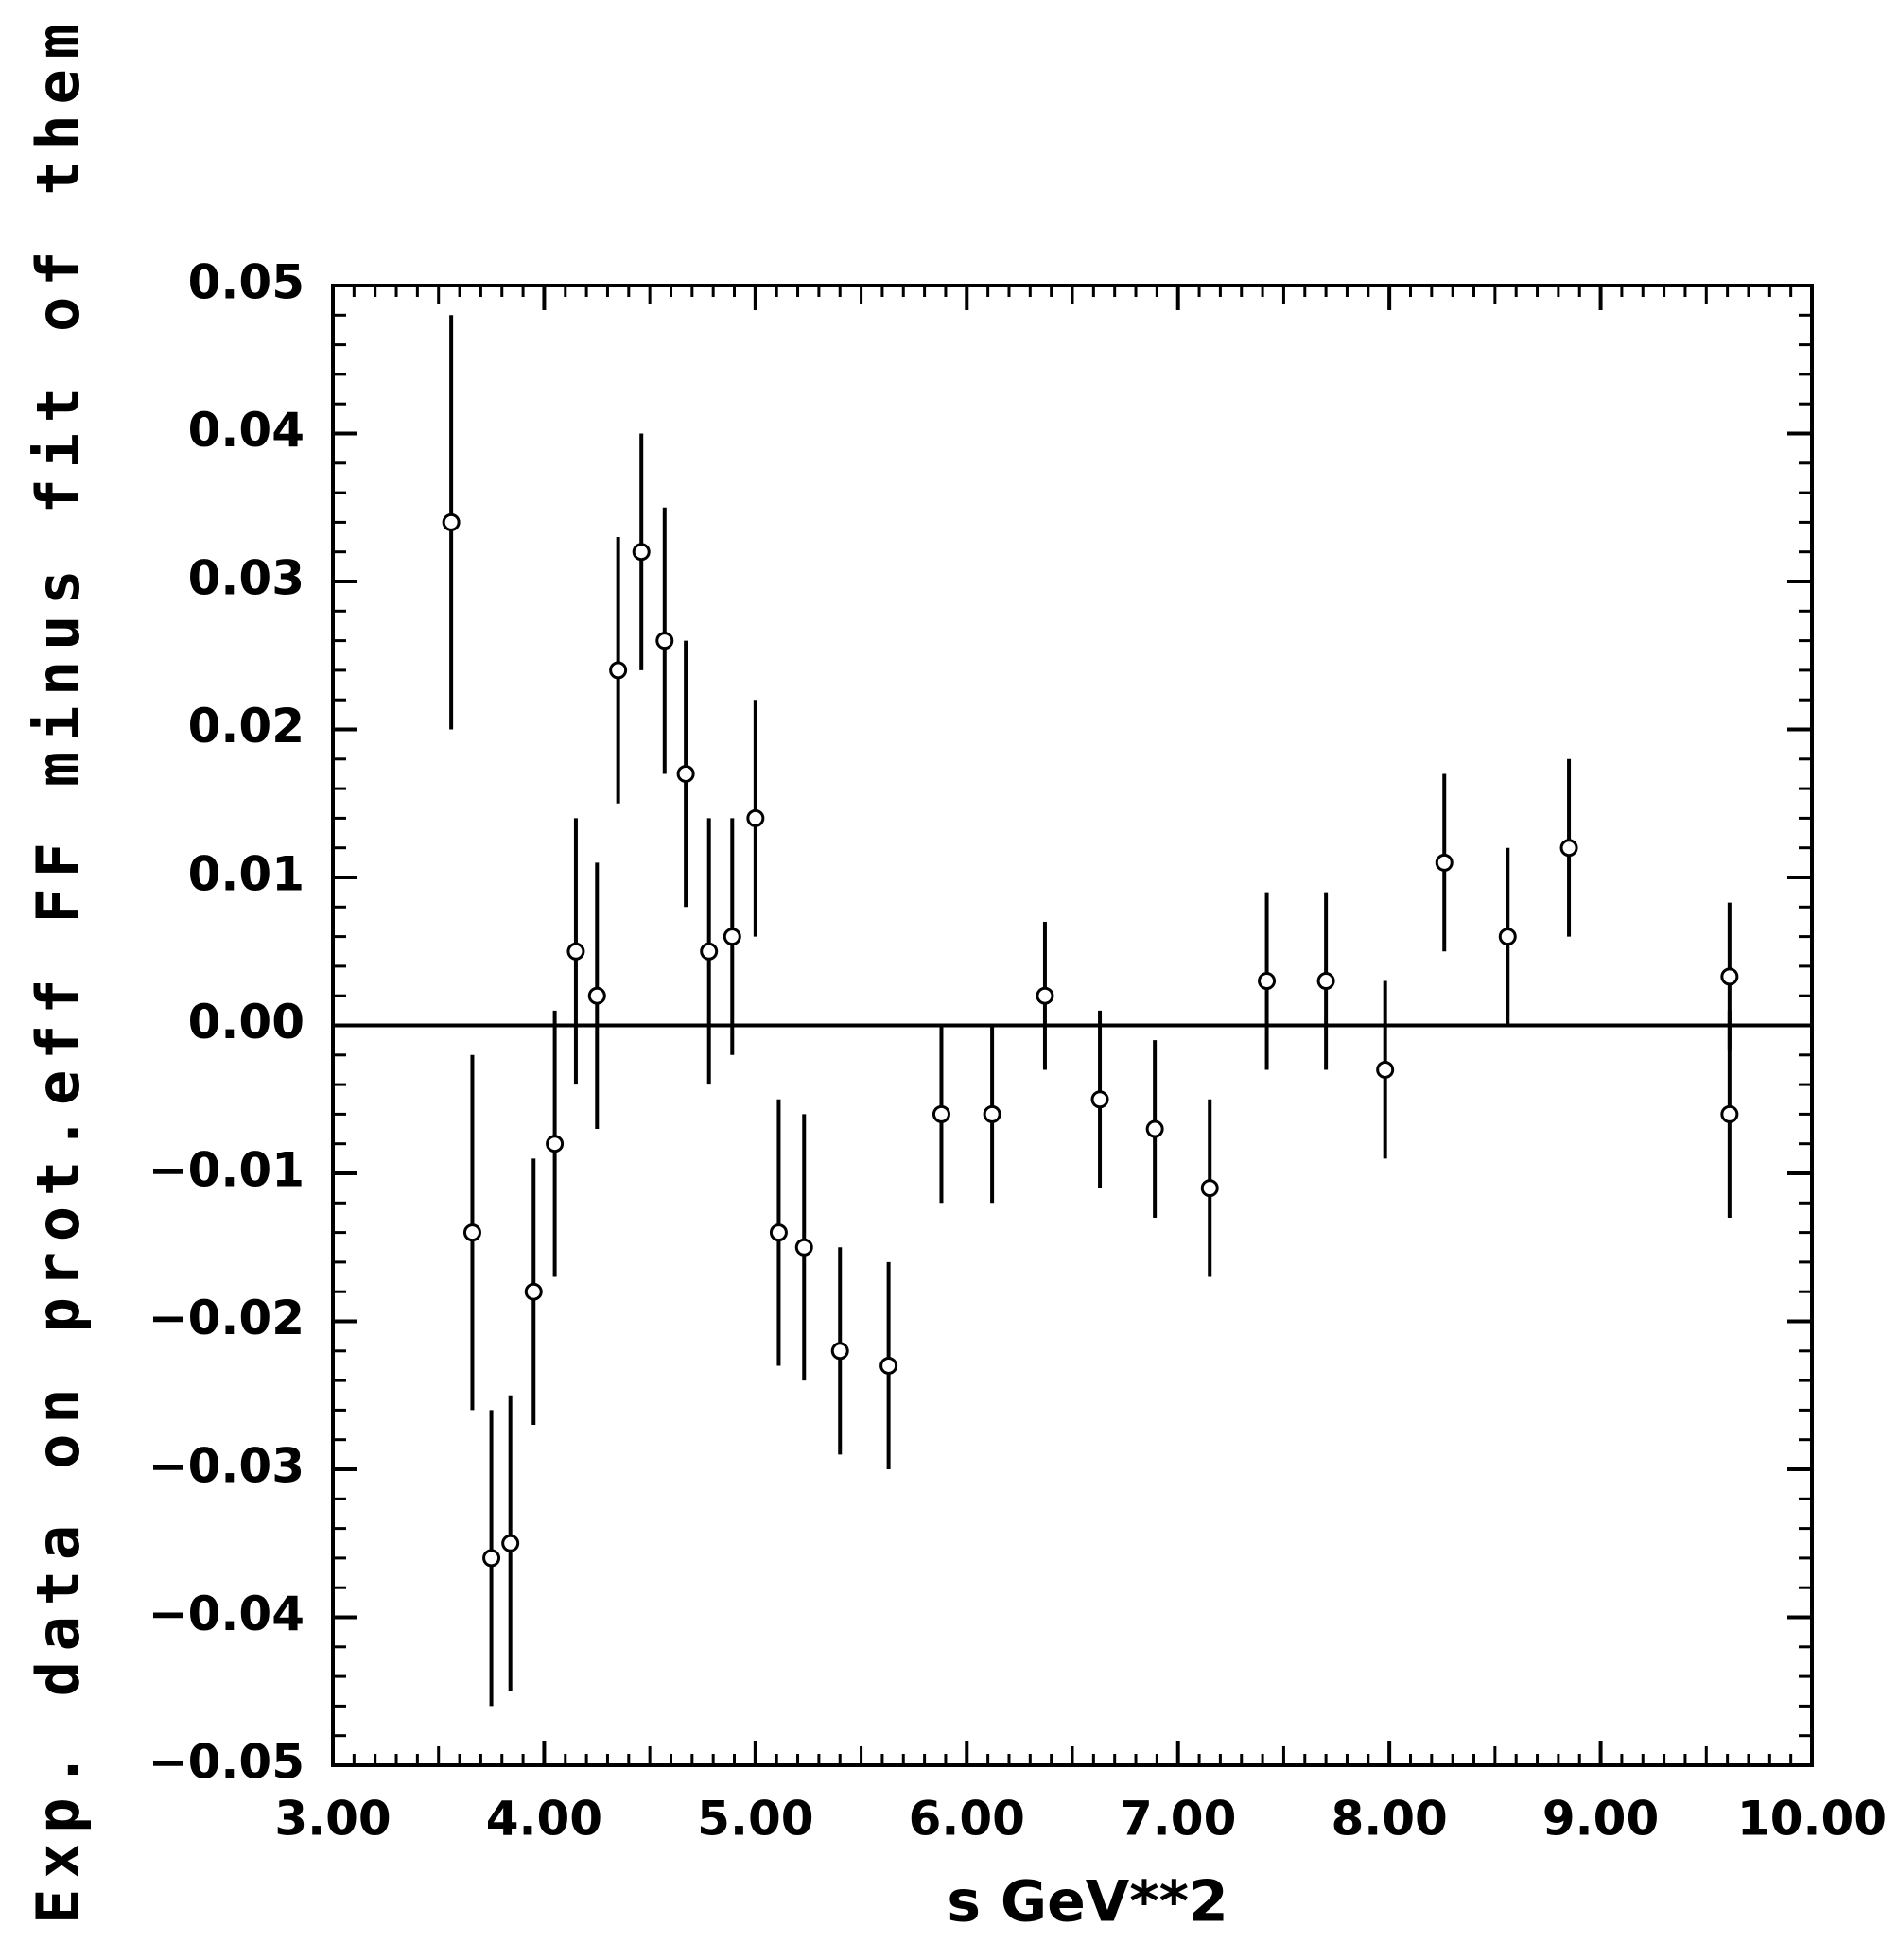  Describe the element at coordinates (246, 875) in the screenshot. I see `y-tick-label: 0.01` at that location.